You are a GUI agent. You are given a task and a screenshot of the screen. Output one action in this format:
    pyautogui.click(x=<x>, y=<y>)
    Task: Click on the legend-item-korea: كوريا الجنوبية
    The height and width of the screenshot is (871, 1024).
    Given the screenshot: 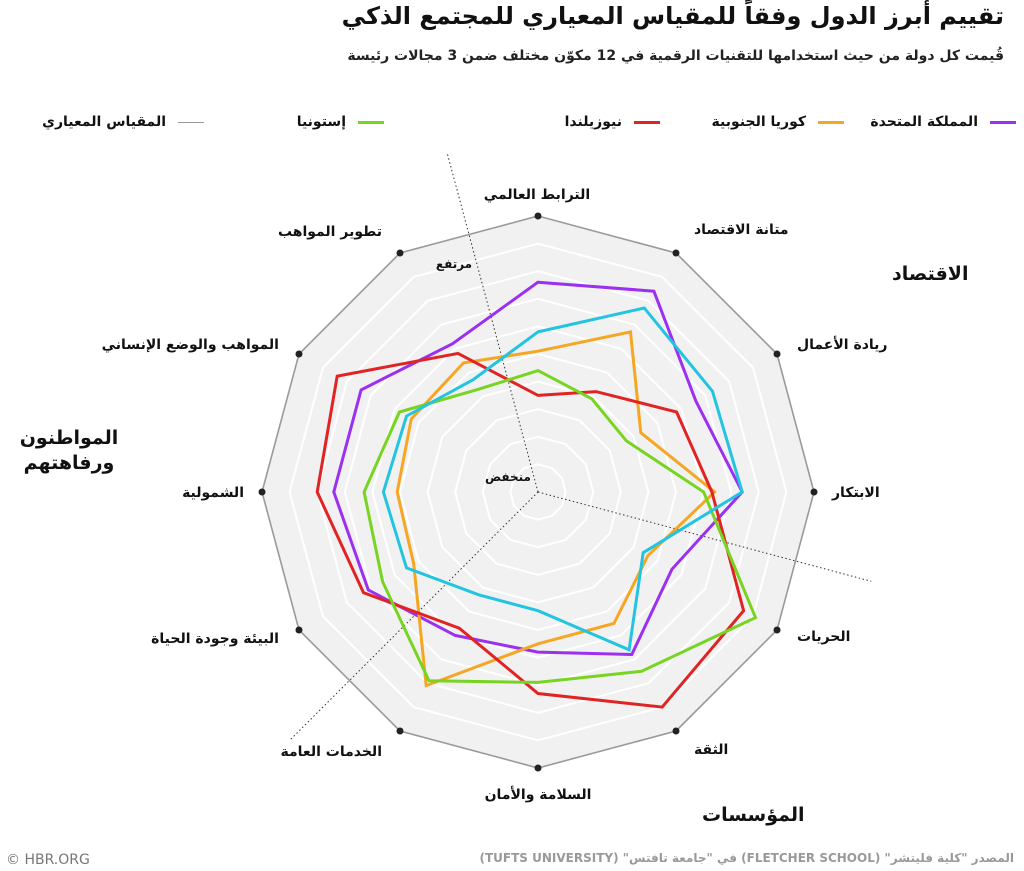 What is the action you would take?
    pyautogui.click(x=778, y=122)
    